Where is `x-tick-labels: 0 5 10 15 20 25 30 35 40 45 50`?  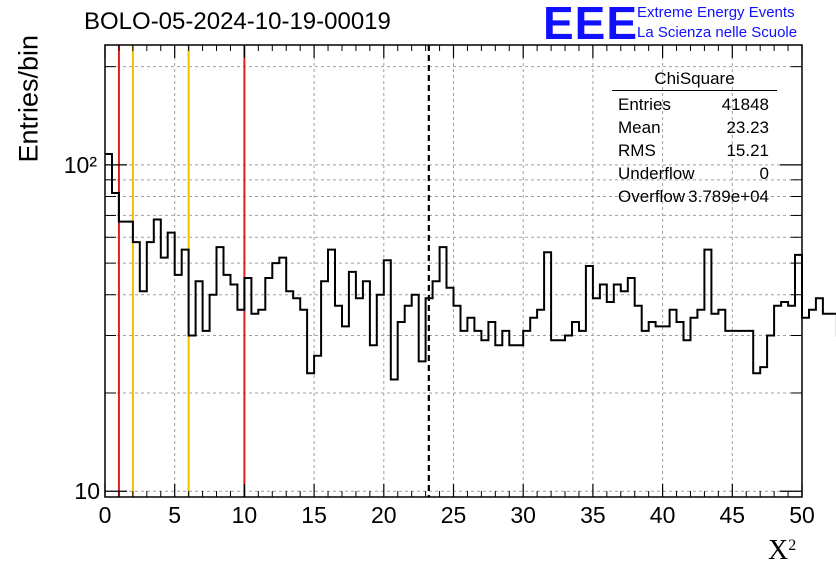 x-tick-labels: 0 5 10 15 20 25 30 35 40 45 50 is located at coordinates (457, 515).